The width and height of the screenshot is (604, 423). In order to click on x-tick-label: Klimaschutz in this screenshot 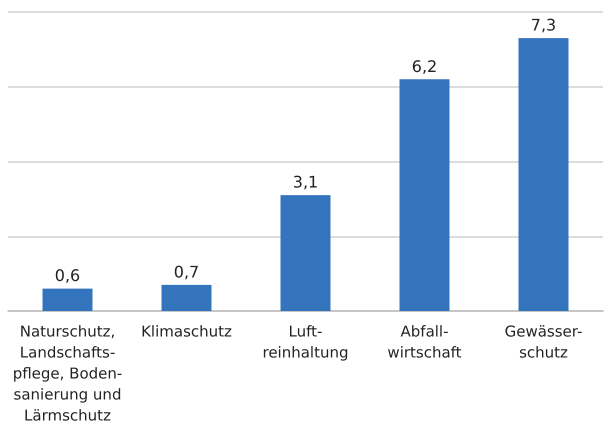, I will do `click(186, 331)`.